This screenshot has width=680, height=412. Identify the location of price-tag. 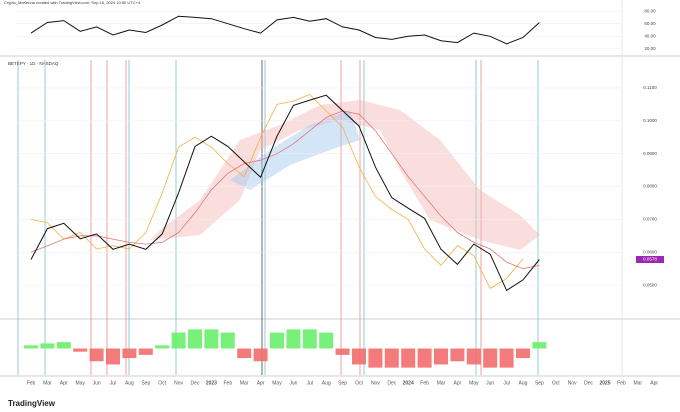
(650, 259).